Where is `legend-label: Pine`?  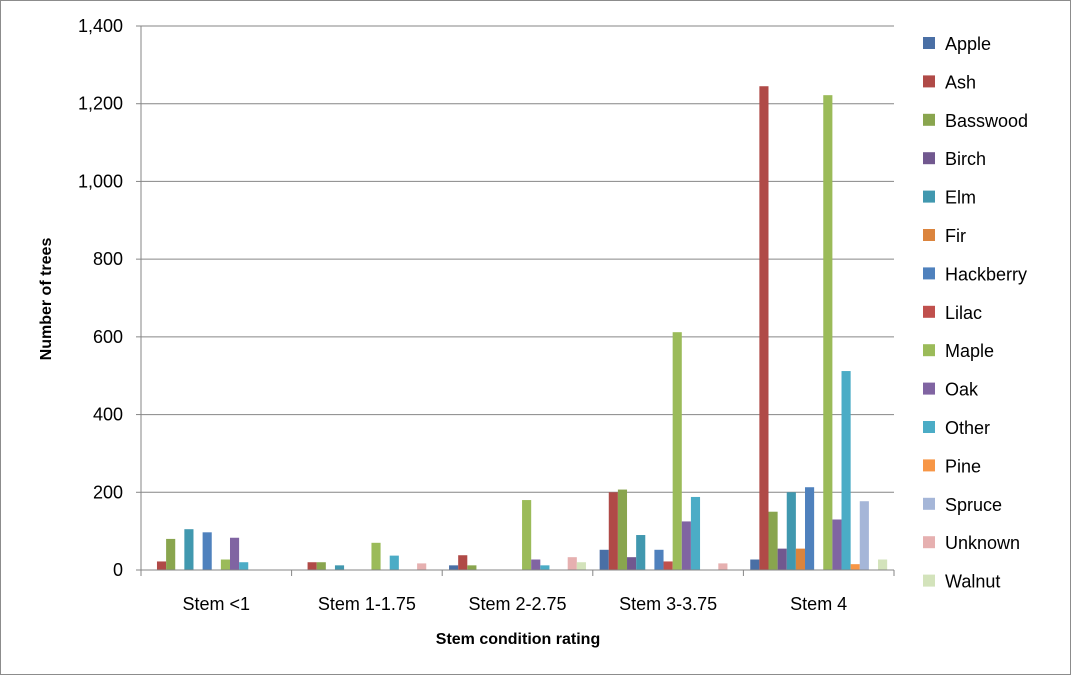 legend-label: Pine is located at coordinates (963, 466).